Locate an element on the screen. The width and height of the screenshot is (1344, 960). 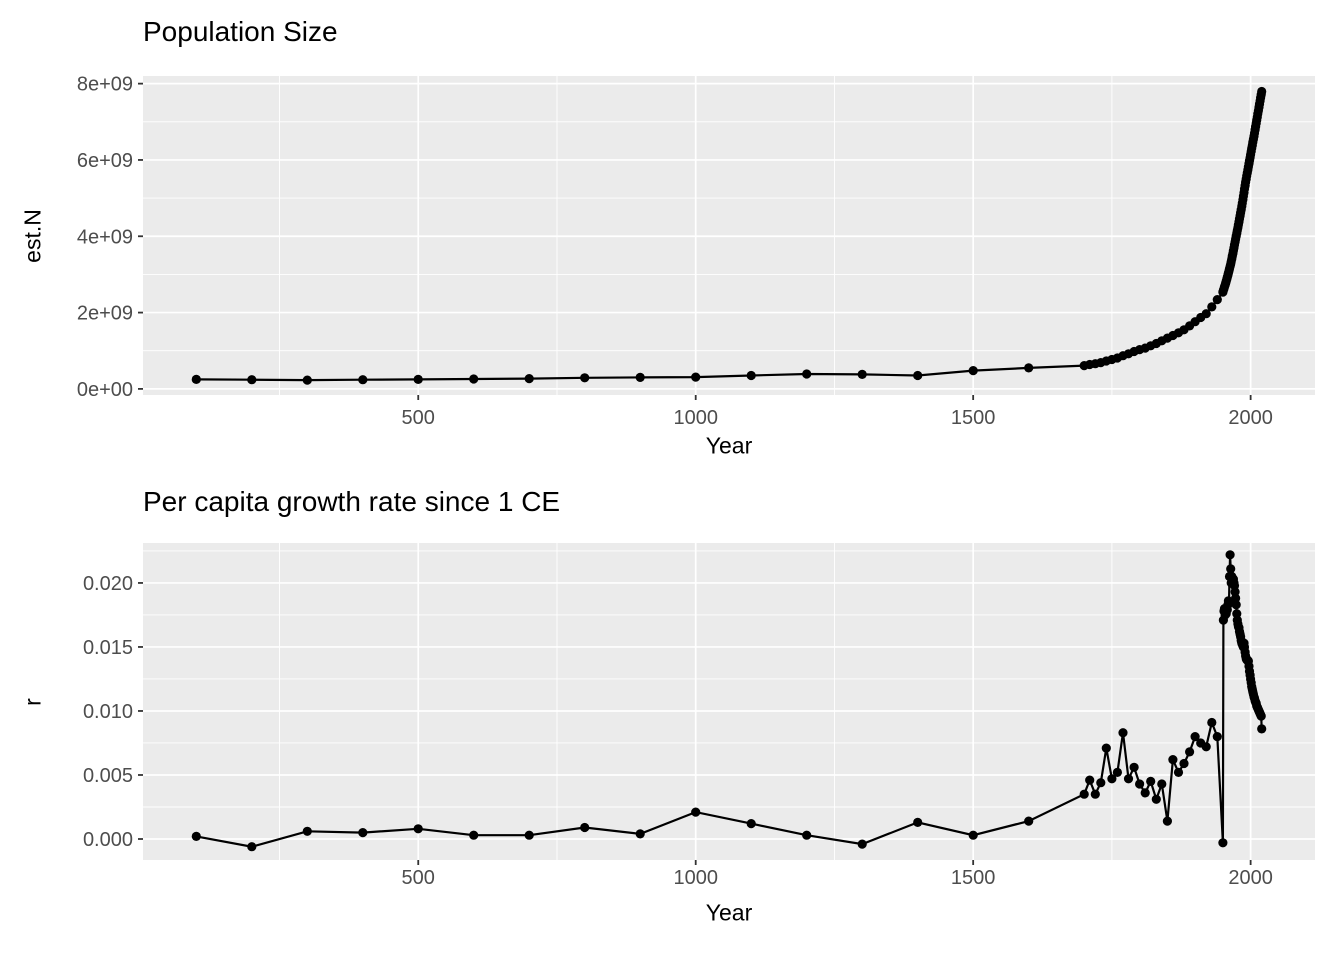
y-axis-title-estN: est.N is located at coordinates (32, 236).